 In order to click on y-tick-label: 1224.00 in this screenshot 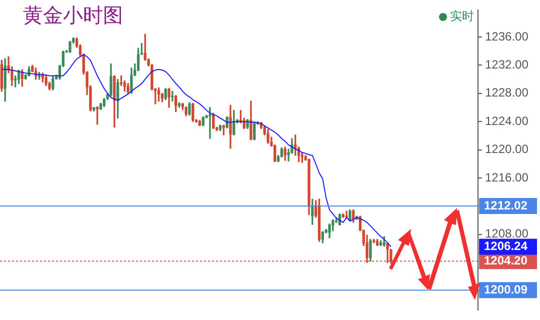, I will do `click(507, 121)`.